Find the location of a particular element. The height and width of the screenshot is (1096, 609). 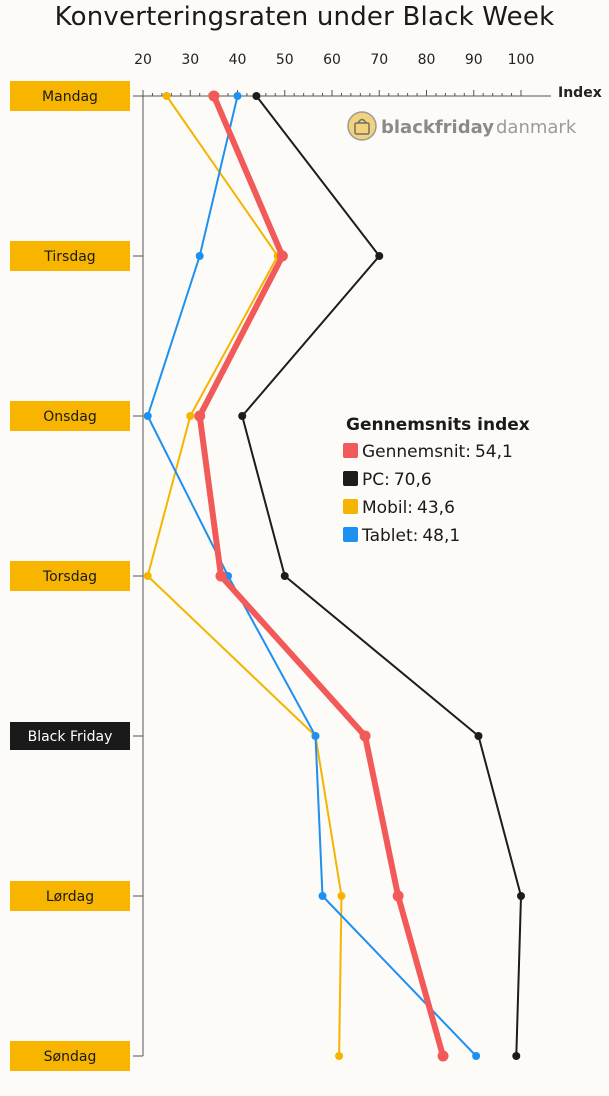

x-tick-label: 20 is located at coordinates (143, 60).